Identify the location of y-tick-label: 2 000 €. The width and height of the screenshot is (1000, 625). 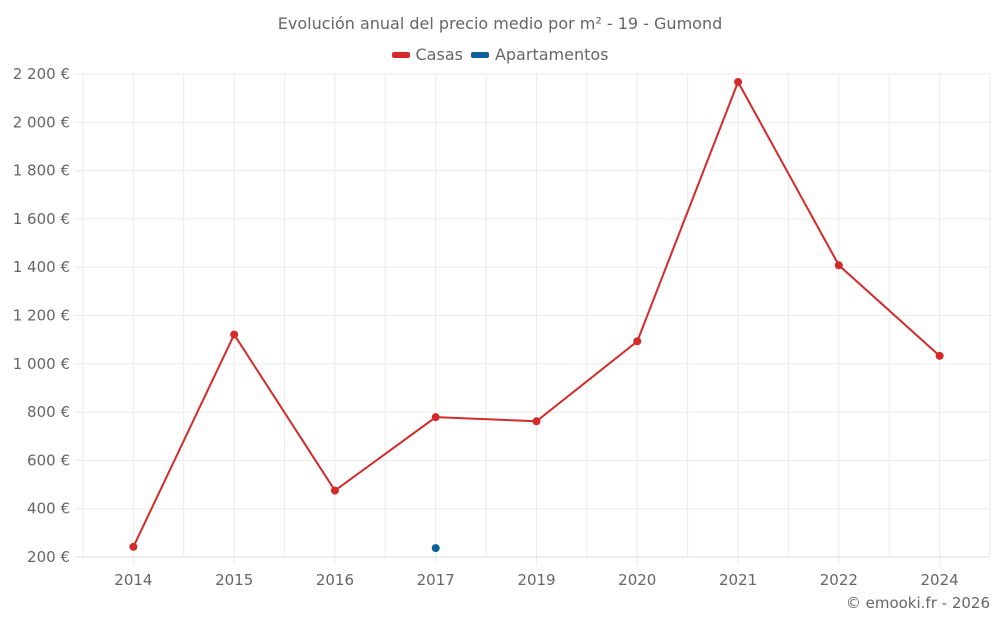
(41, 122).